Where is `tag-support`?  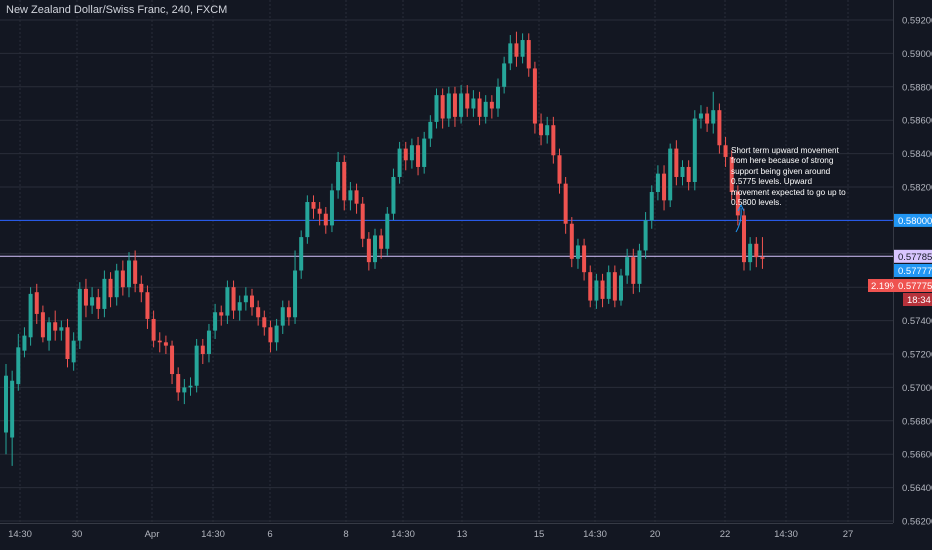
tag-support is located at coordinates (913, 256).